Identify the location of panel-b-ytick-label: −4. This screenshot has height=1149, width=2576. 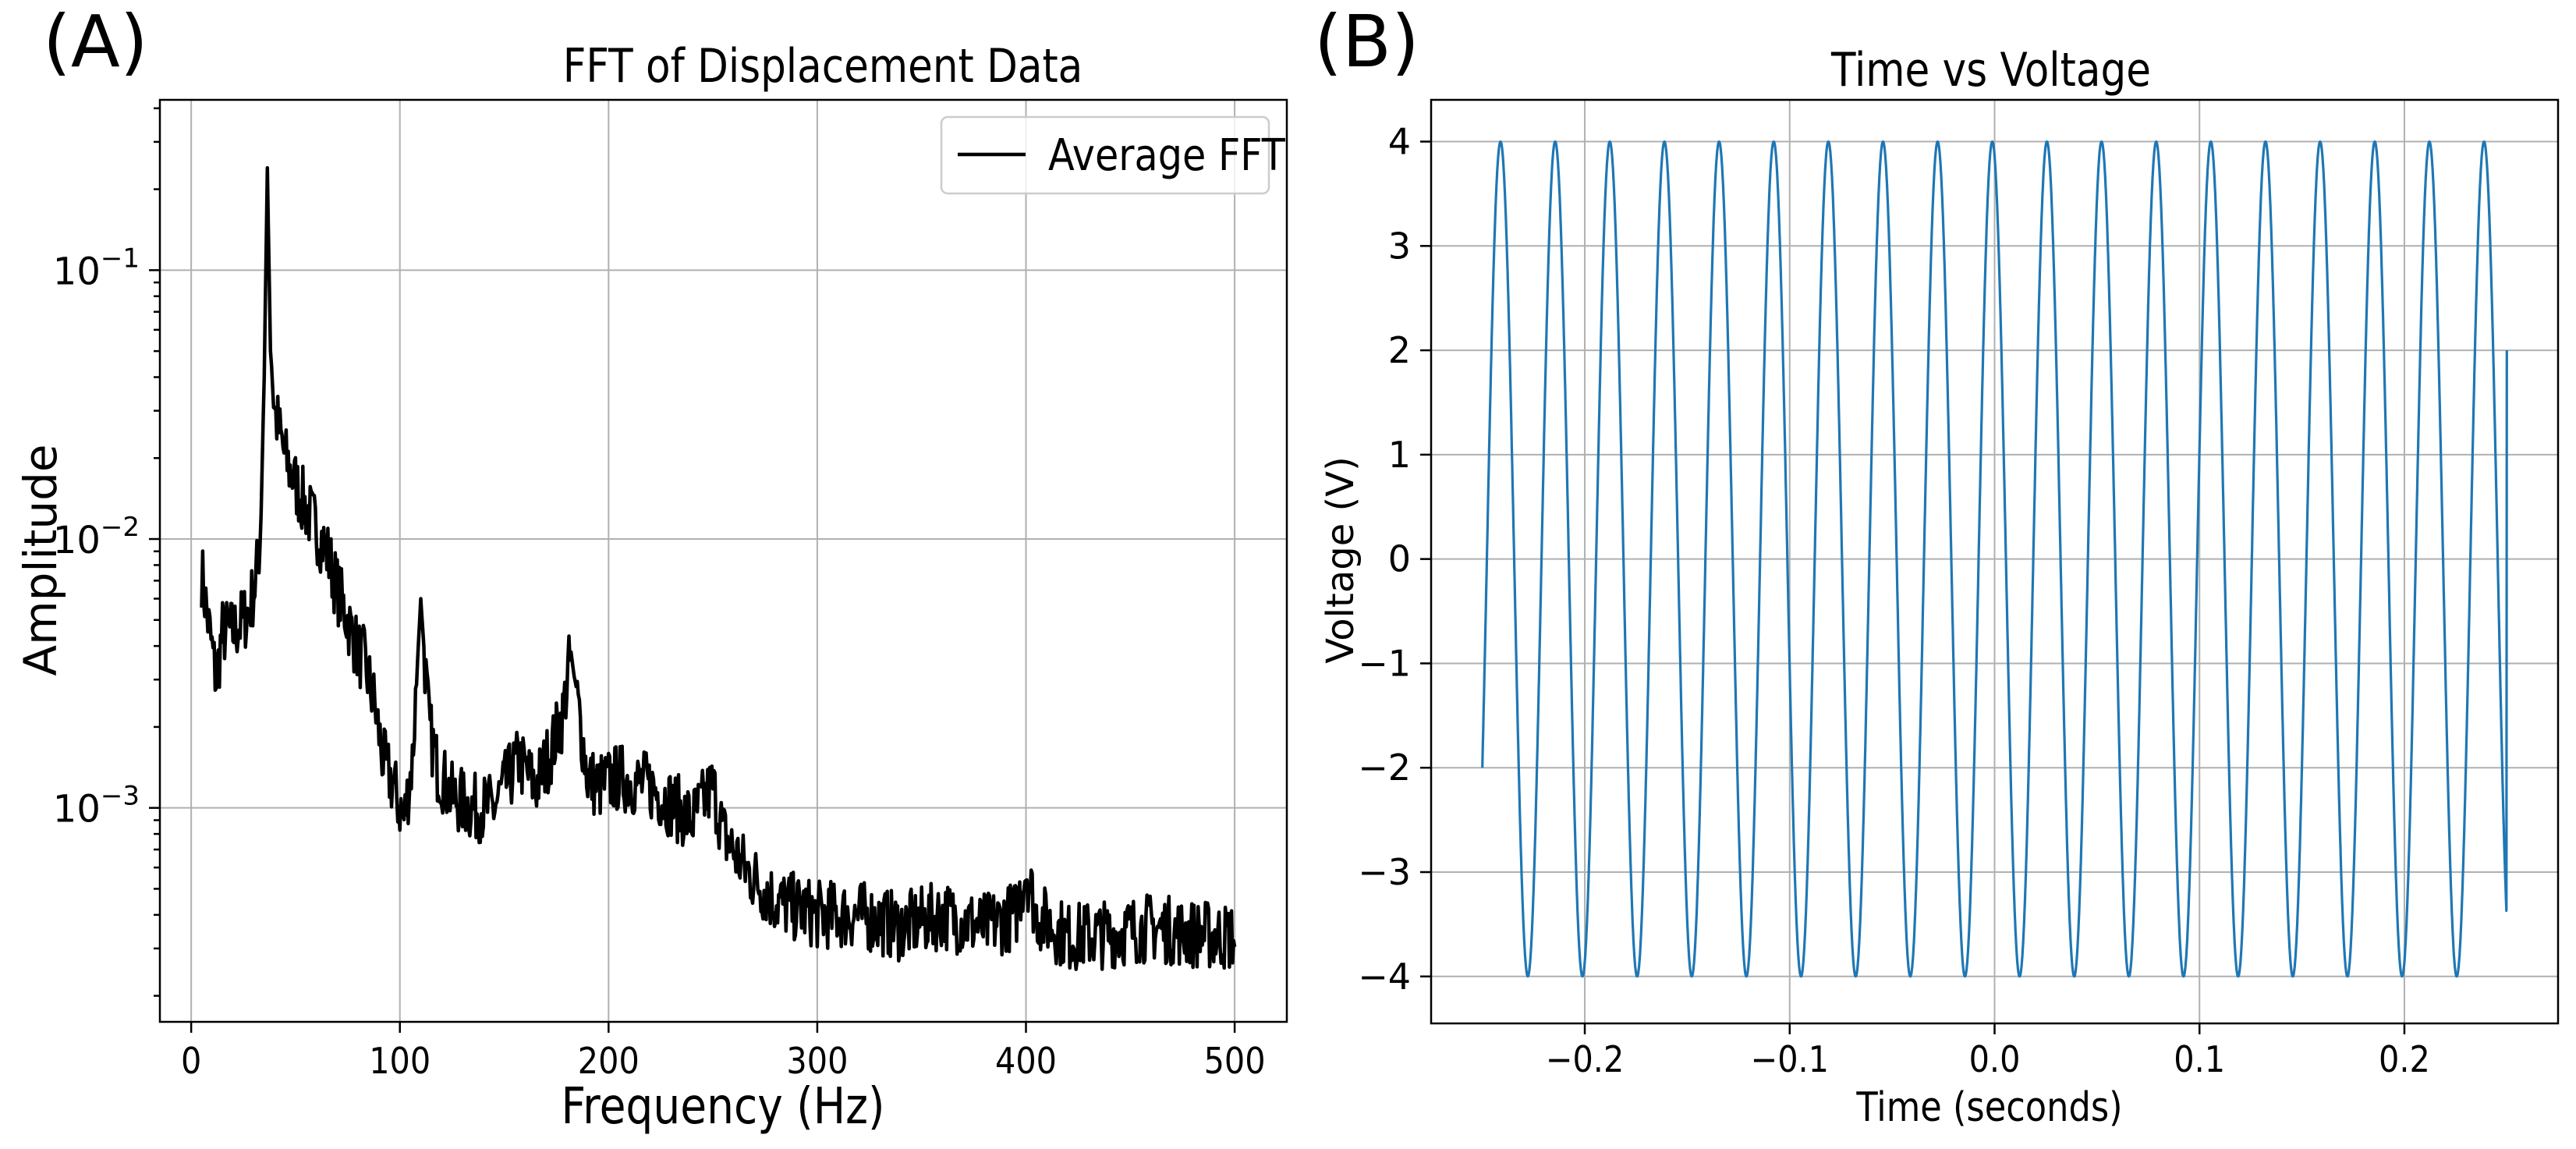
(1384, 977).